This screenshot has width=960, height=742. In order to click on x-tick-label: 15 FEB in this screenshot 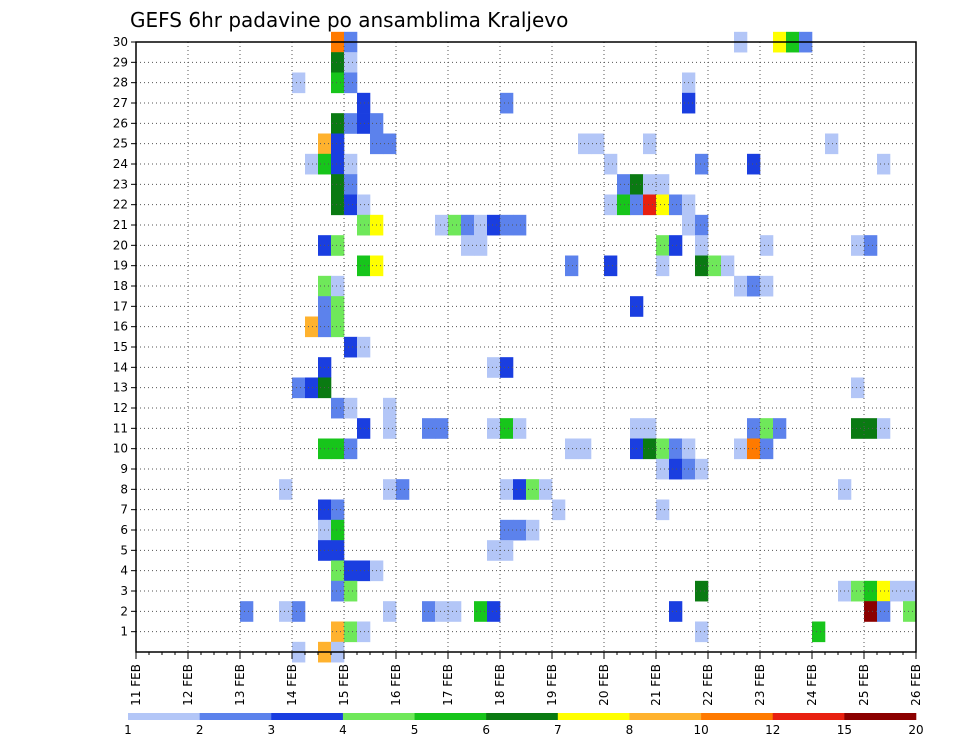, I will do `click(344, 685)`.